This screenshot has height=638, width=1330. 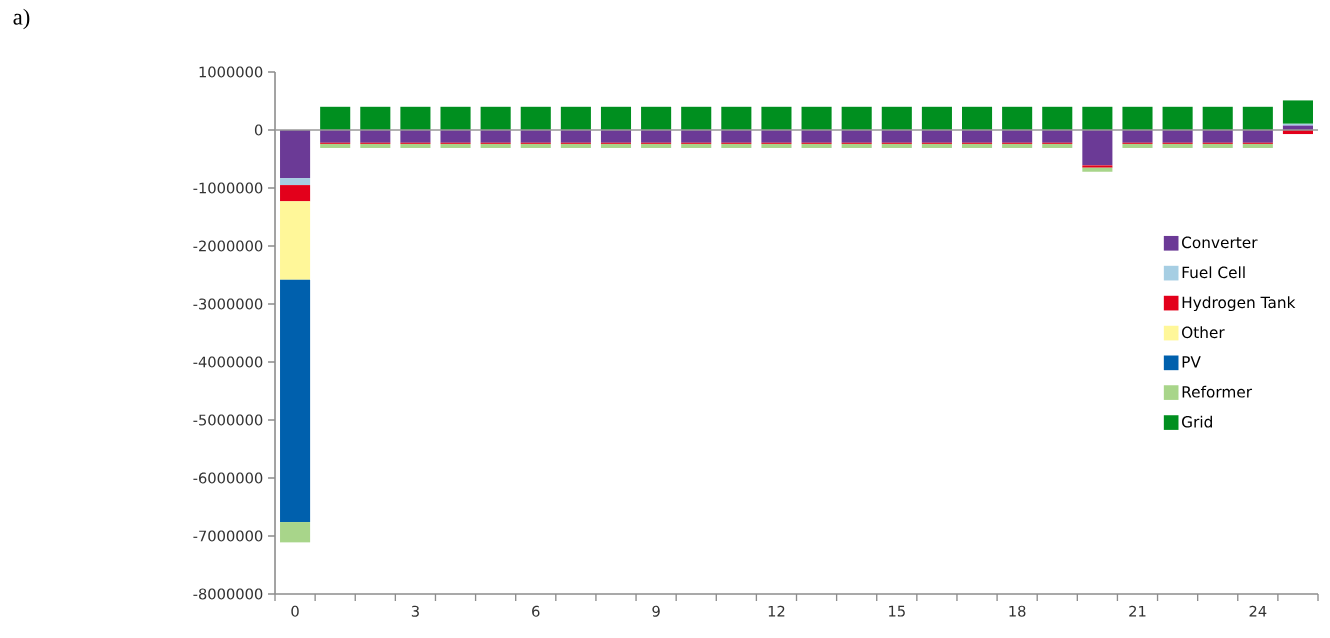 What do you see at coordinates (231, 72) in the screenshot?
I see `y-tick-label: 1000000` at bounding box center [231, 72].